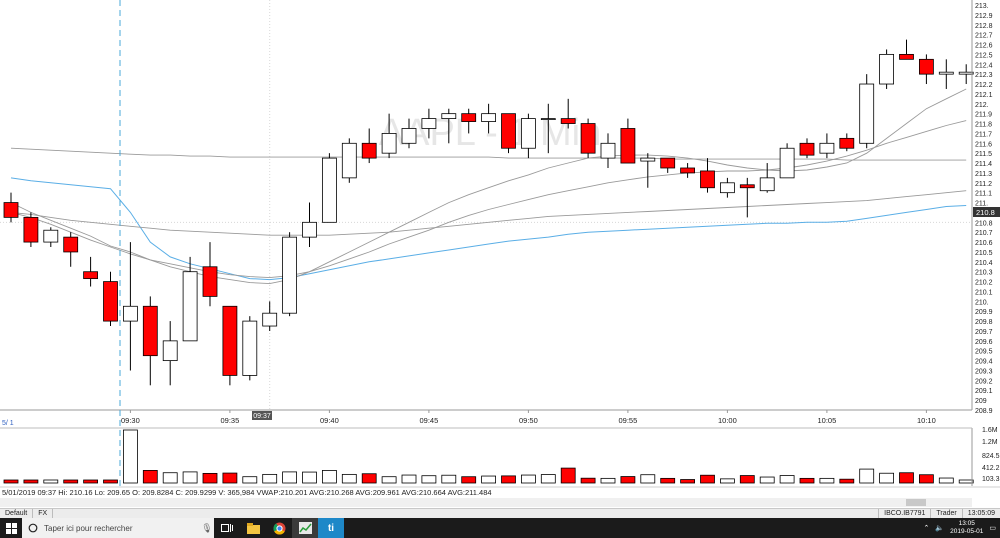 The width and height of the screenshot is (1000, 538). What do you see at coordinates (227, 528) in the screenshot?
I see `task-view-icon` at bounding box center [227, 528].